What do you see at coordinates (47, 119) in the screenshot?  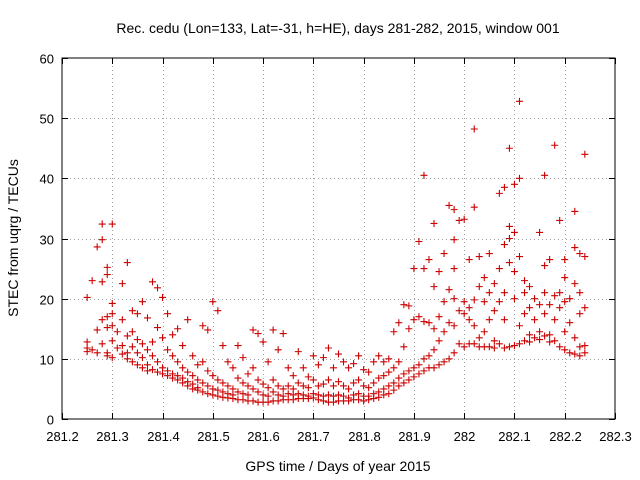 I see `y-tick-label: 50` at bounding box center [47, 119].